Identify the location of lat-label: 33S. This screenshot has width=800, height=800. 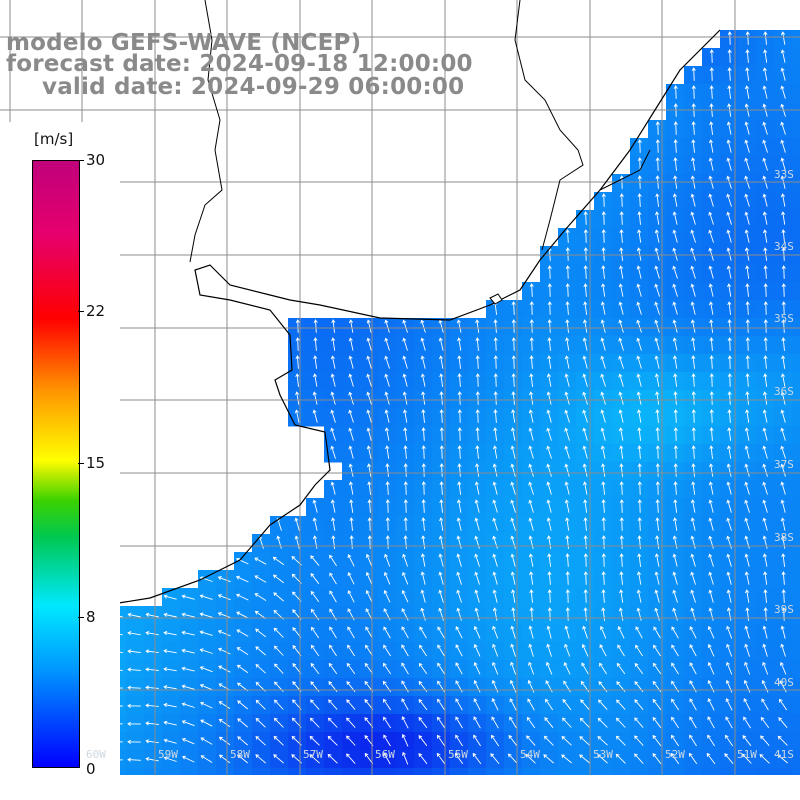
(784, 174).